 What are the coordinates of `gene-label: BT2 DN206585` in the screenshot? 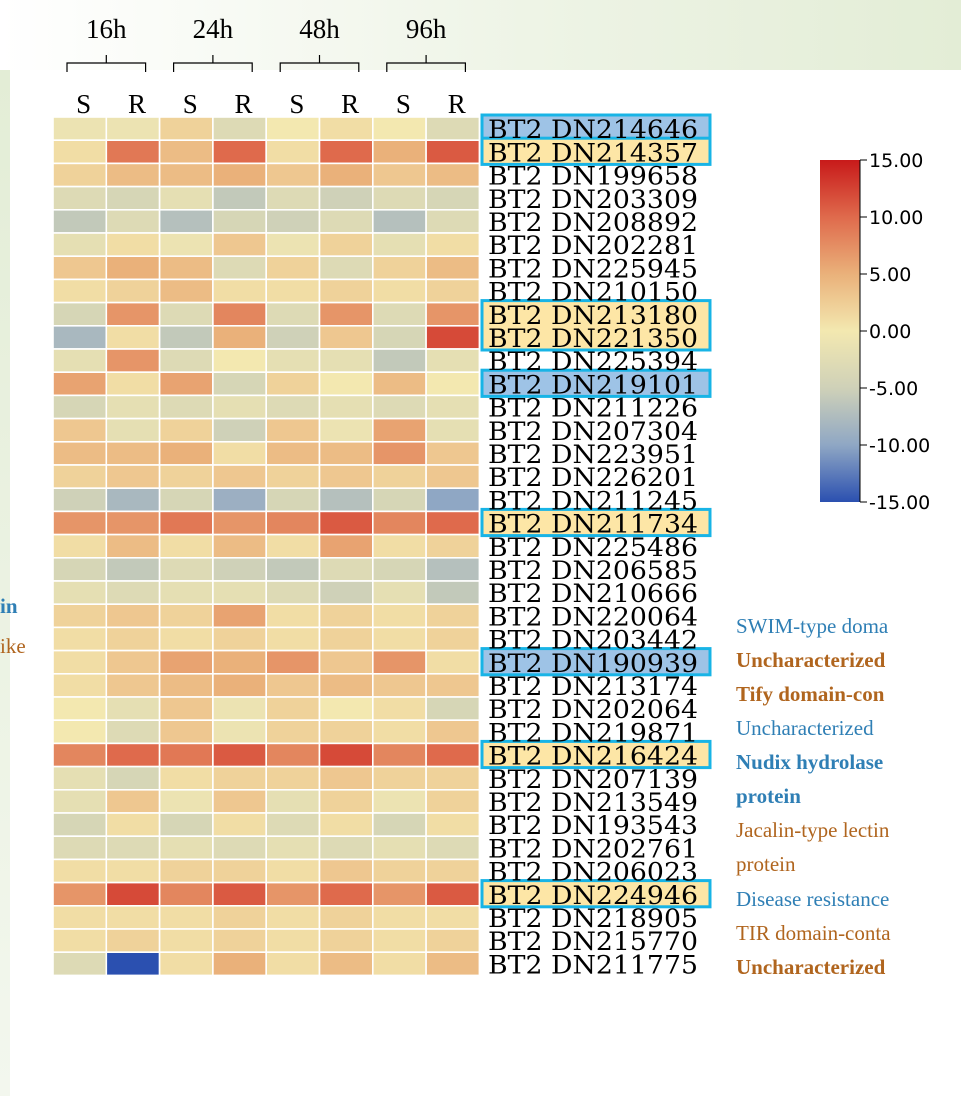 It's located at (593, 570).